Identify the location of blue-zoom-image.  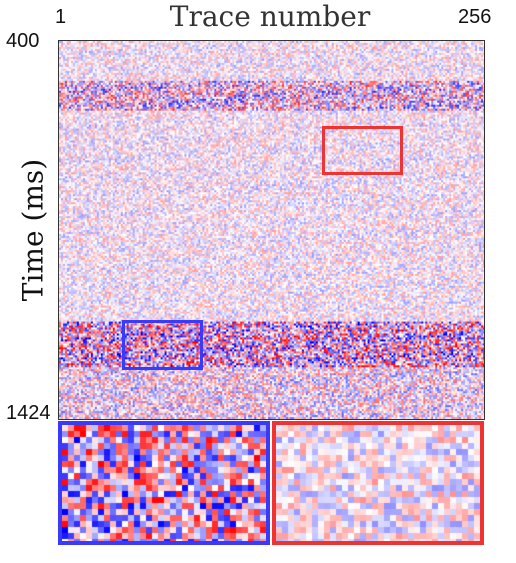
(164, 483).